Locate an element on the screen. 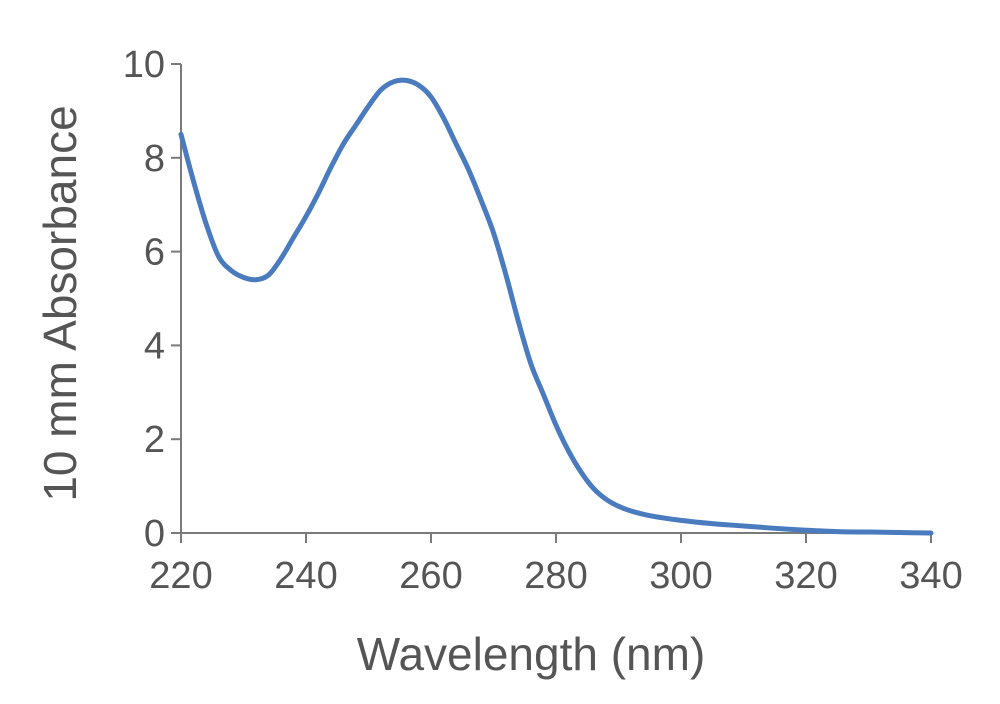 The height and width of the screenshot is (704, 1000). x-tick-label: 260 is located at coordinates (430, 576).